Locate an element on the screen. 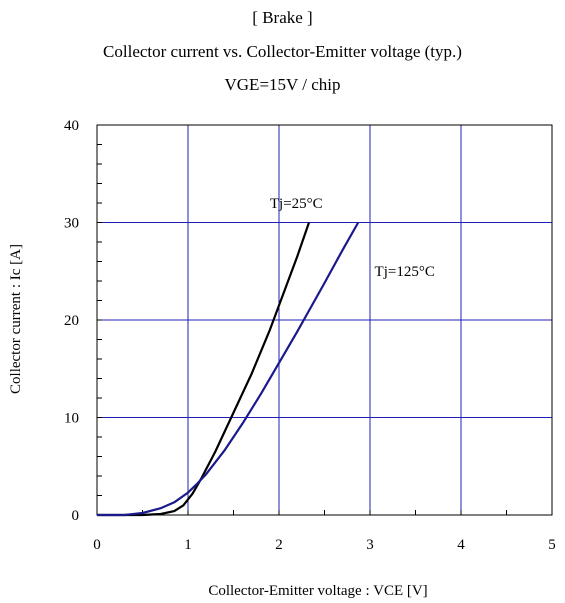  y-tick-label: 40 is located at coordinates (71, 126).